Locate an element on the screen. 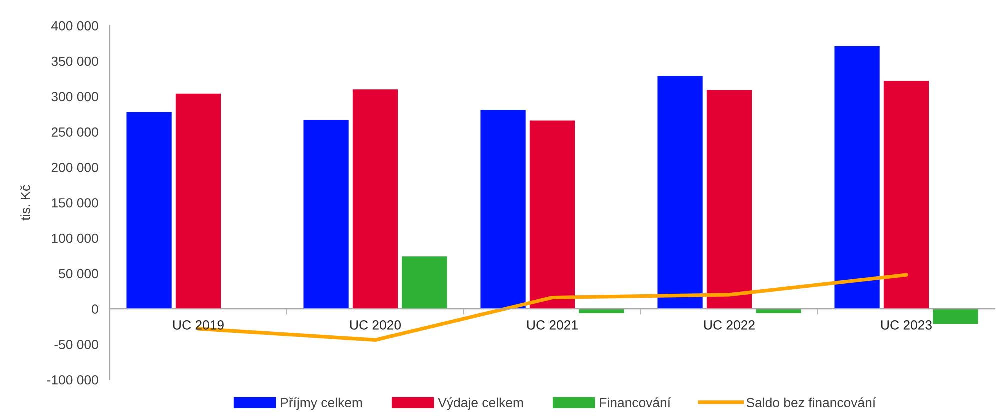 This screenshot has height=417, width=1000. y-tick-label: 150 000 is located at coordinates (75, 203).